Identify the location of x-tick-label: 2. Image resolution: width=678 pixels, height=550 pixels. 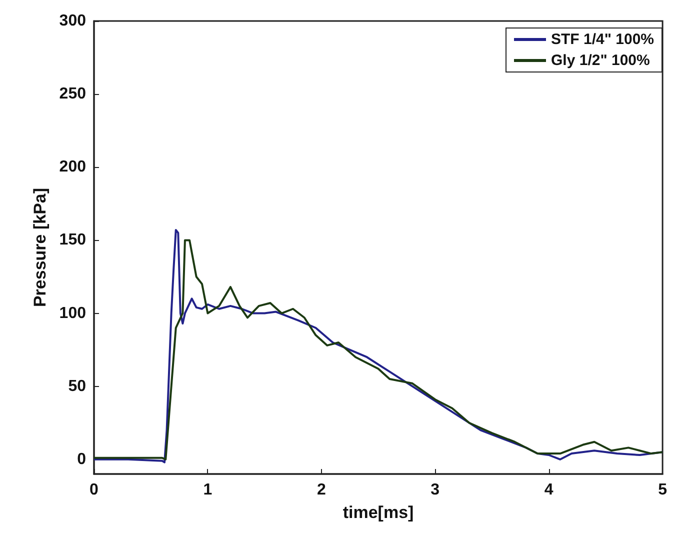
(321, 490).